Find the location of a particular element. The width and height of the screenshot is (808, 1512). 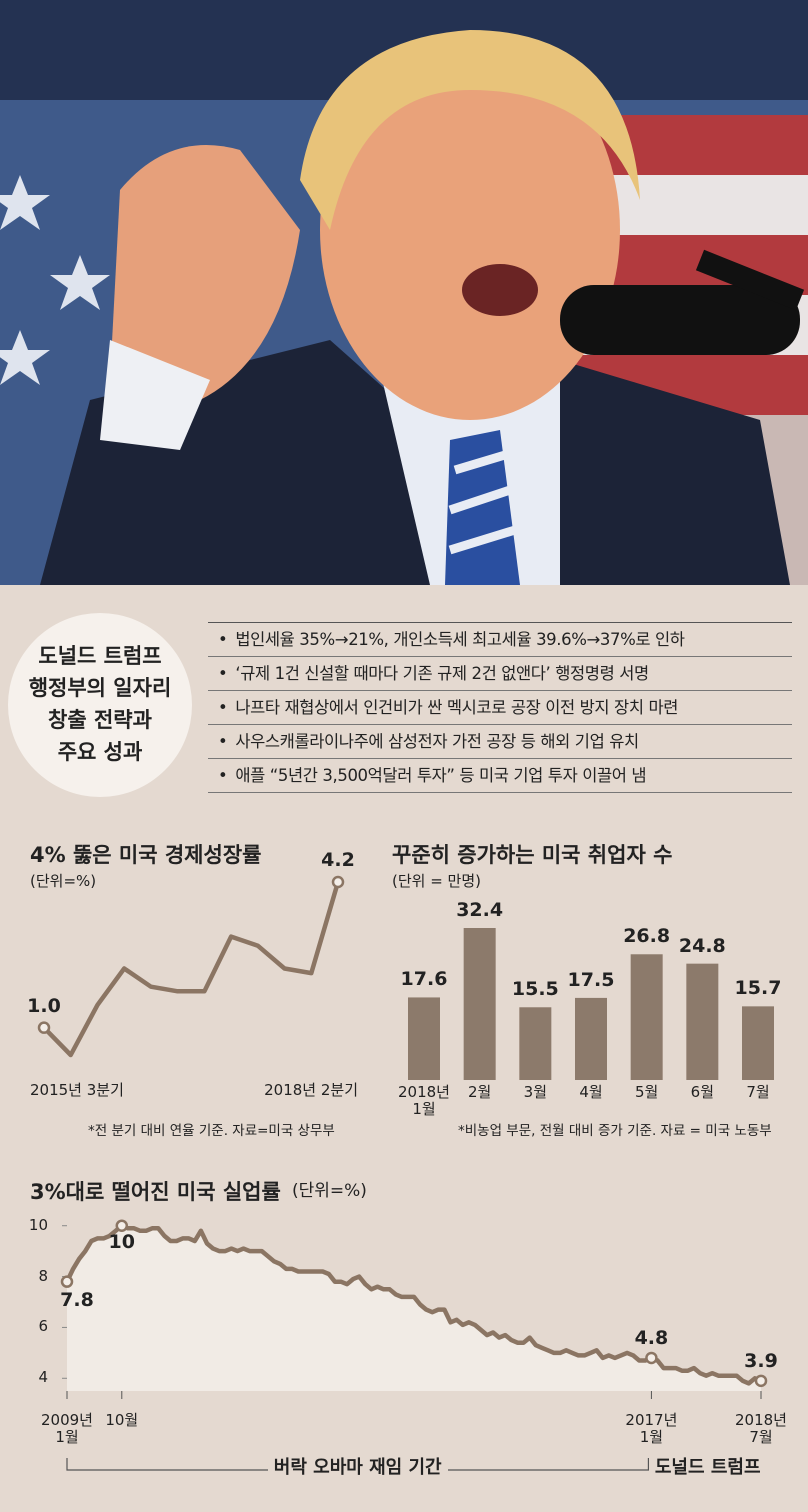

value-label: 4.2 is located at coordinates (338, 860).